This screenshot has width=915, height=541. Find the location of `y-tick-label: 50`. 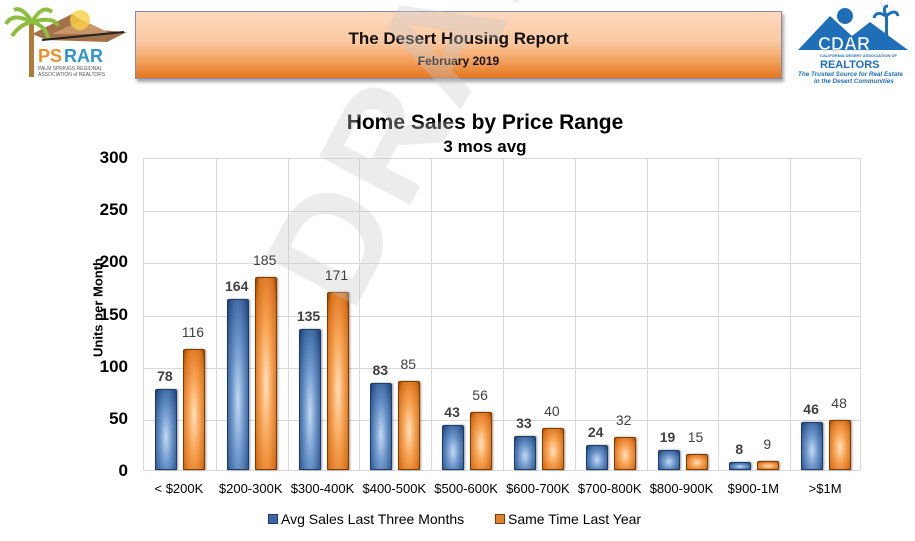

y-tick-label: 50 is located at coordinates (118, 418).